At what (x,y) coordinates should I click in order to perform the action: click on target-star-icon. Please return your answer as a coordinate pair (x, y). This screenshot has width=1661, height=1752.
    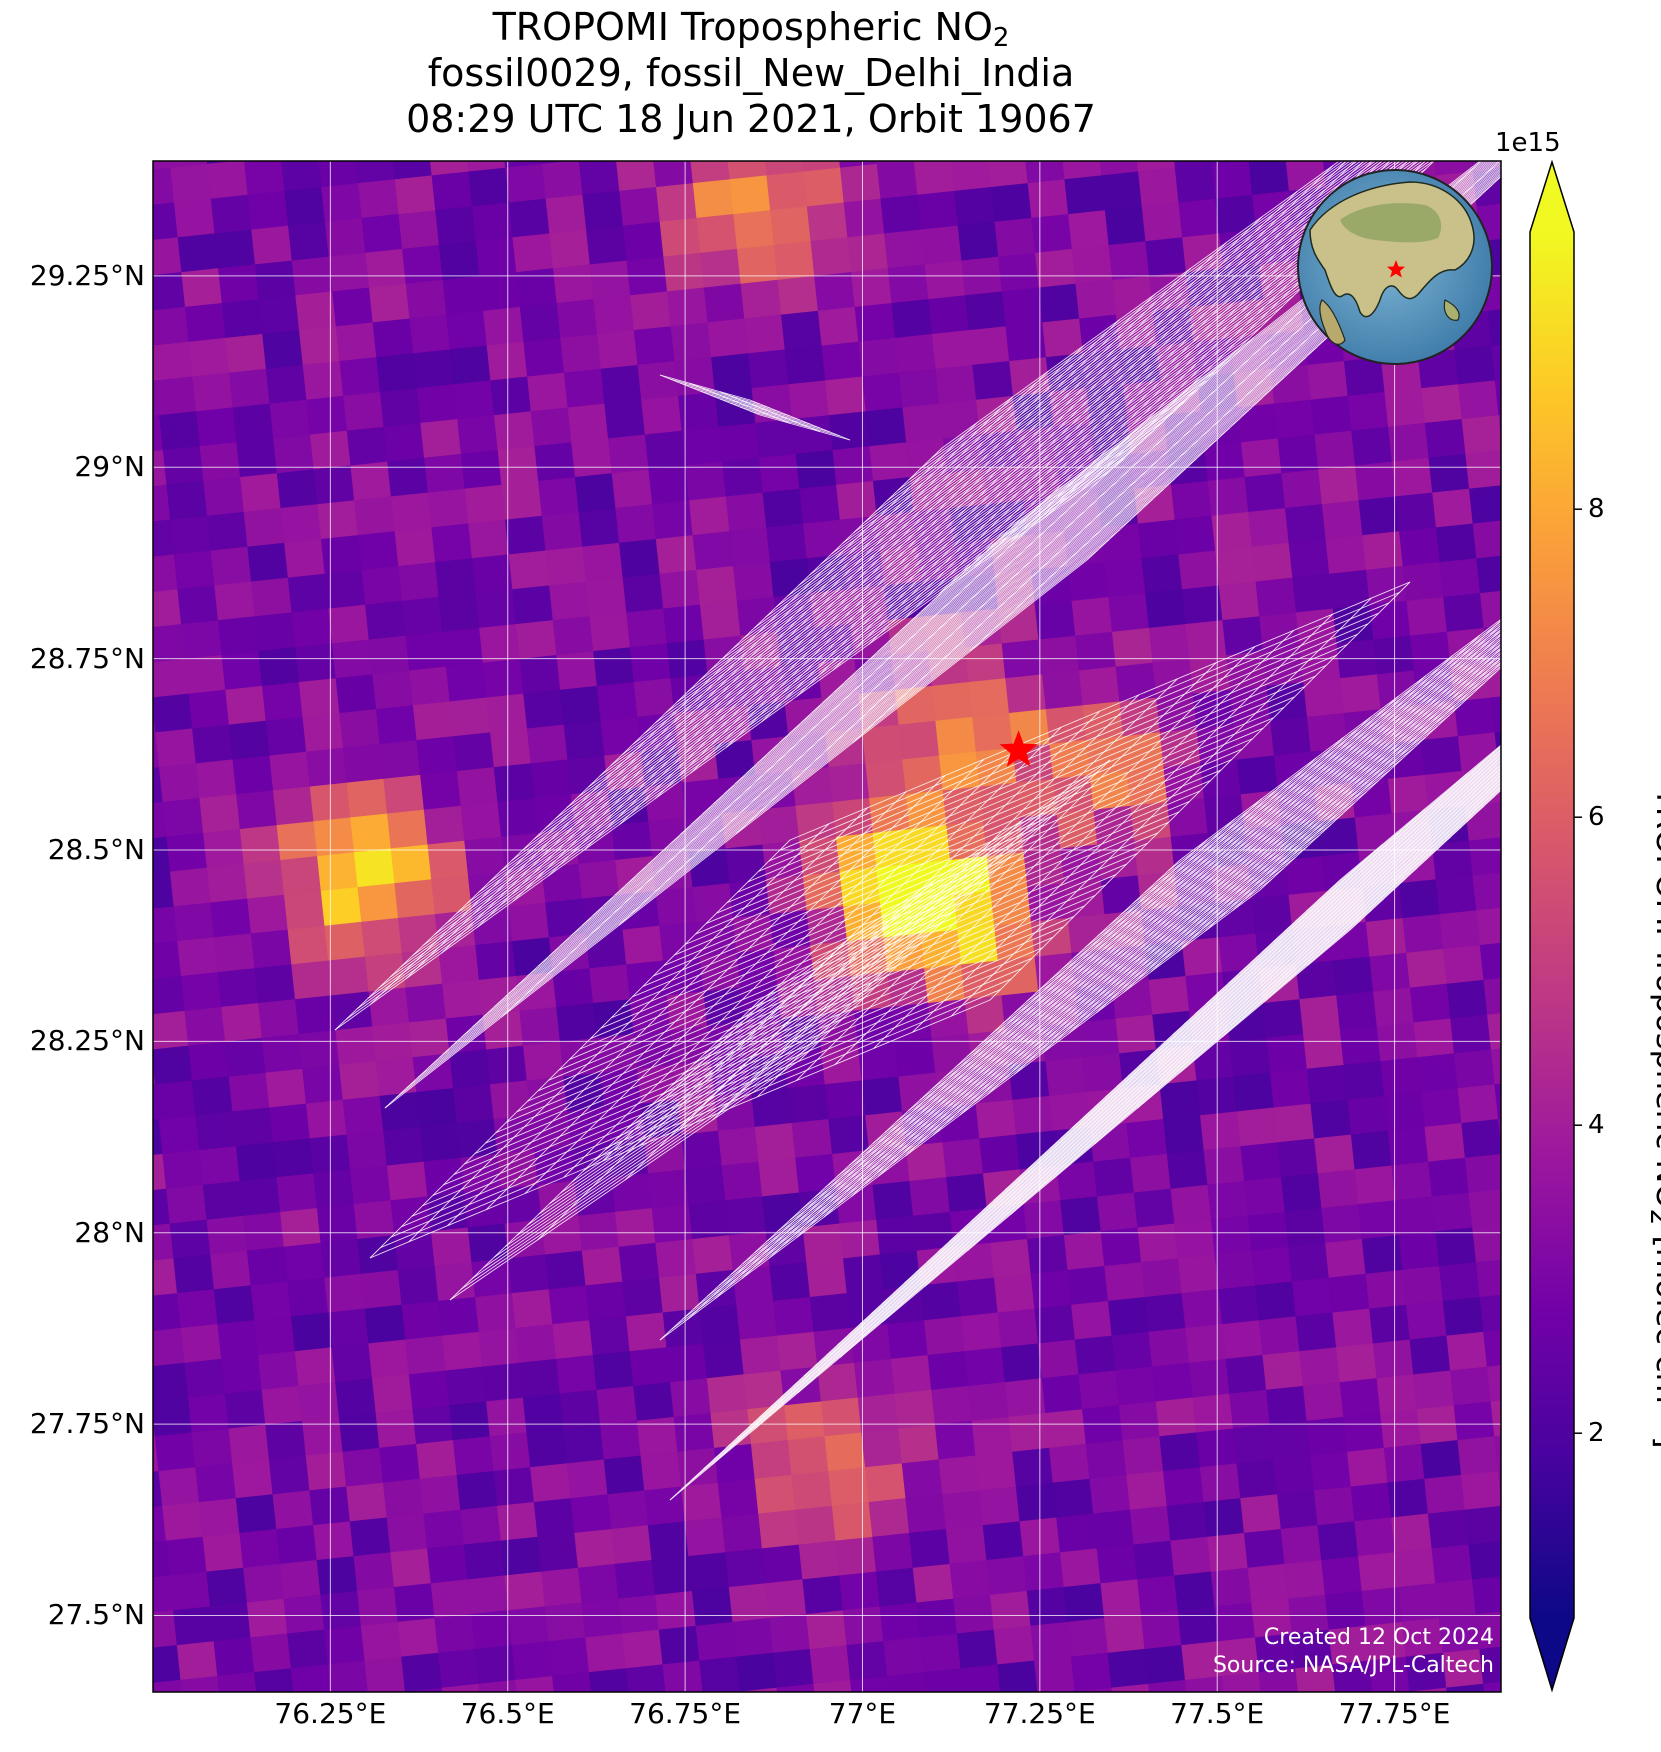
    Looking at the image, I should click on (1018, 748).